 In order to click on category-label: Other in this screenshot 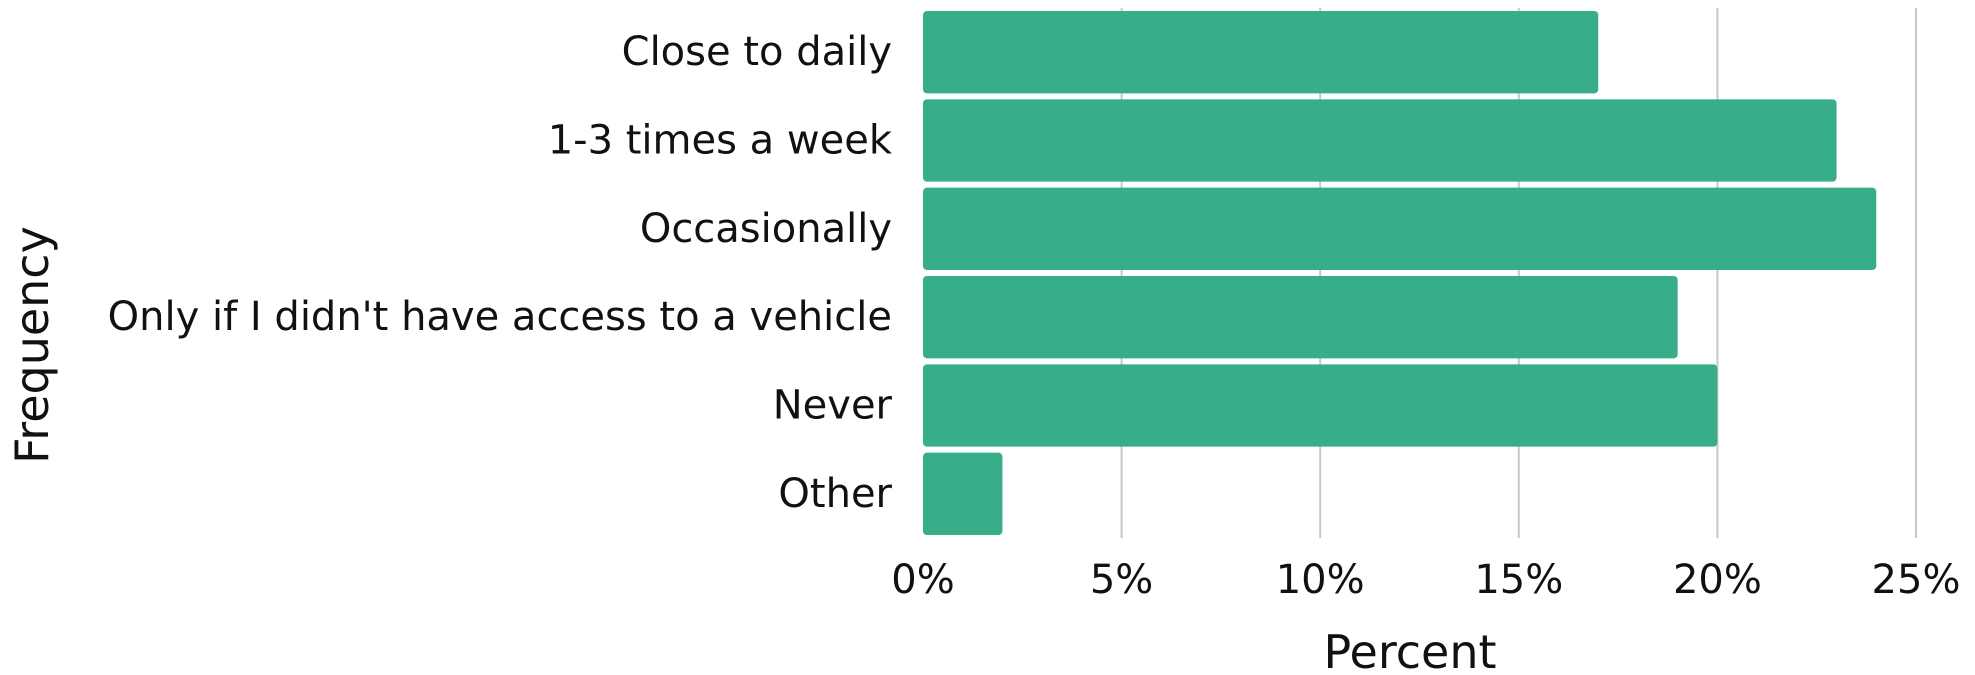, I will do `click(835, 494)`.